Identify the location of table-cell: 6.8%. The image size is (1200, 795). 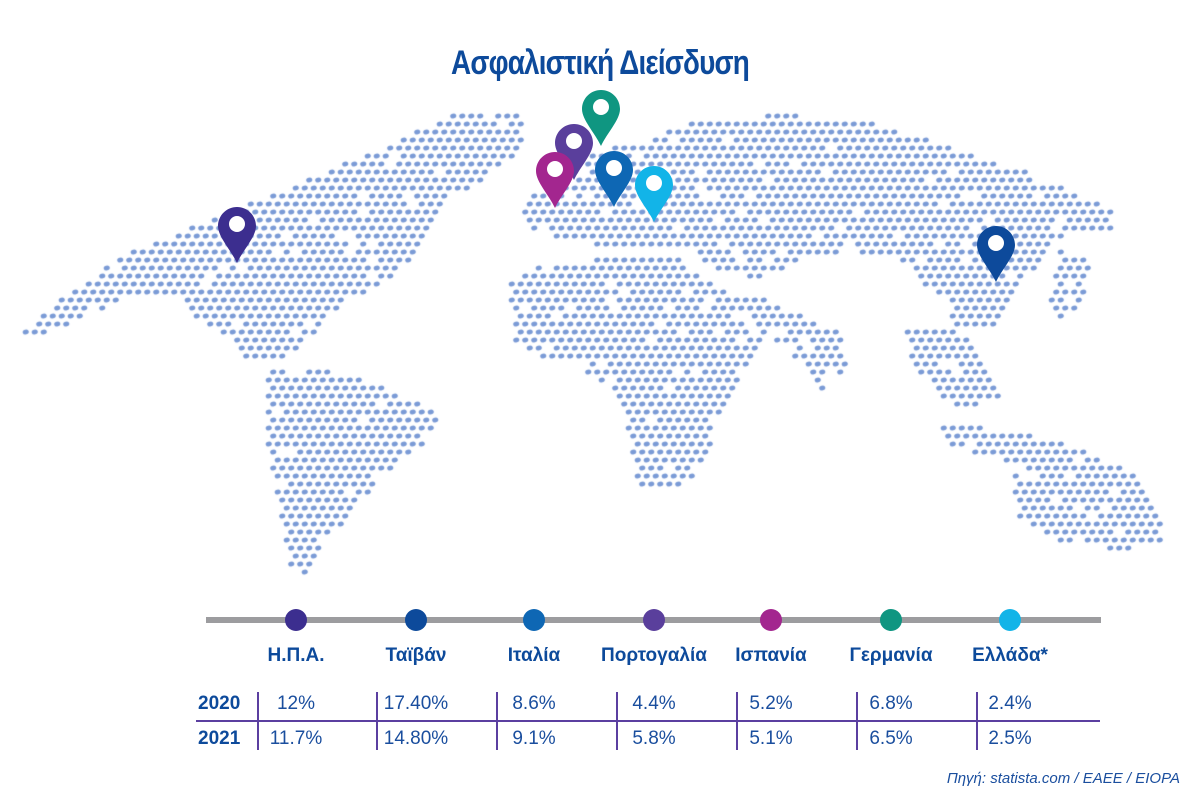
(891, 703).